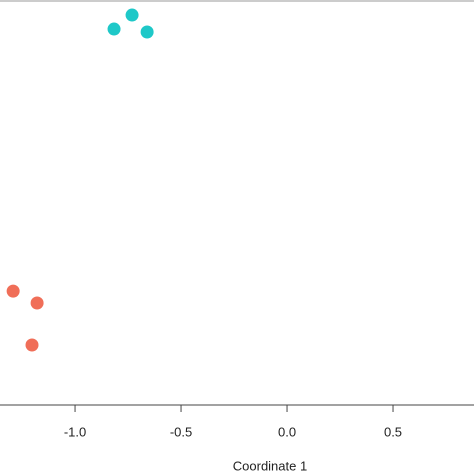 The image size is (474, 474). I want to click on x-tick-label: 0.0, so click(287, 431).